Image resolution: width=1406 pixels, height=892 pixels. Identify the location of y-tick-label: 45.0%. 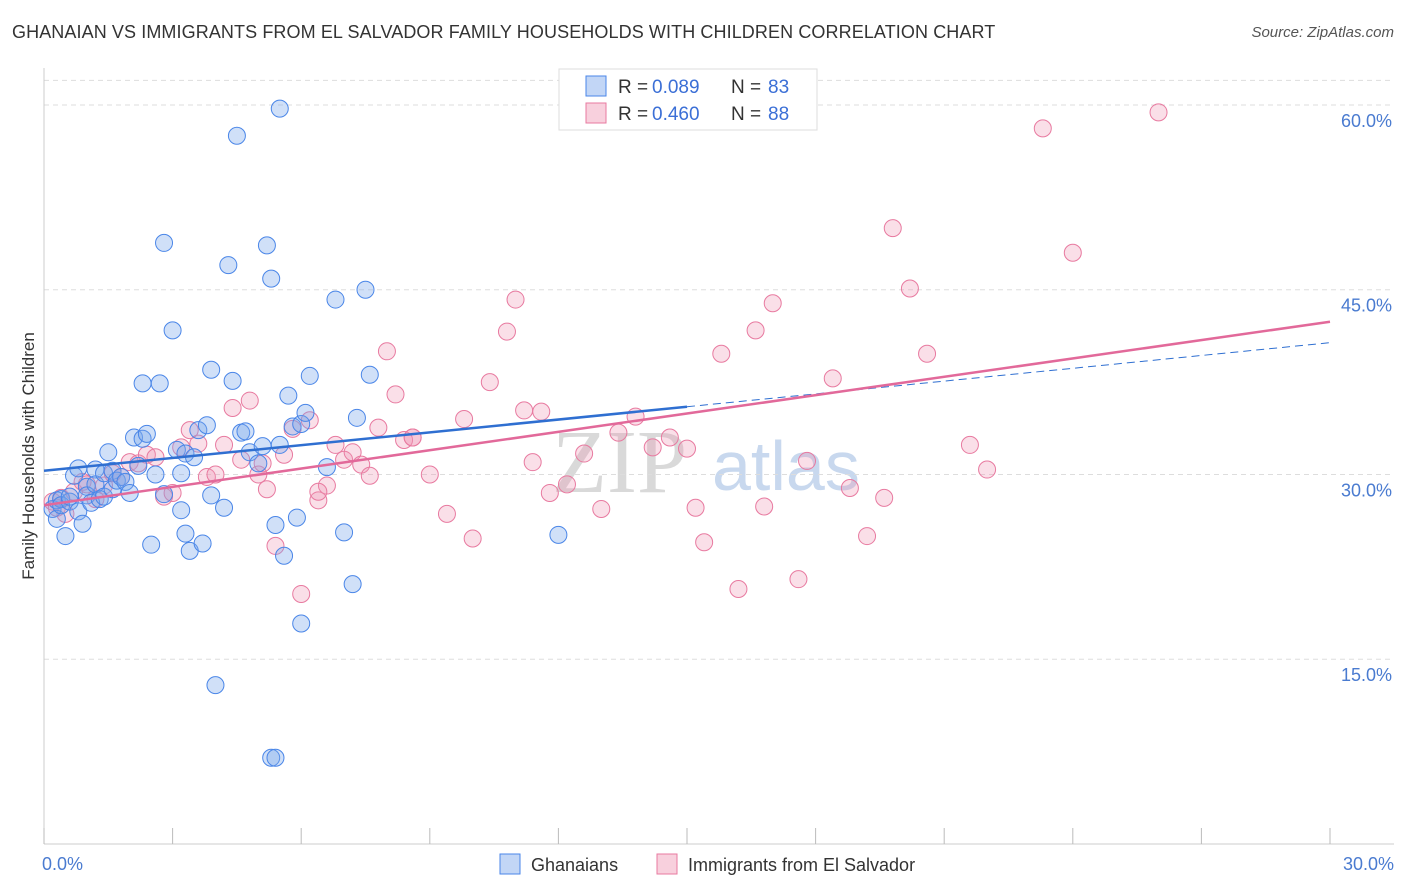
(1366, 306).